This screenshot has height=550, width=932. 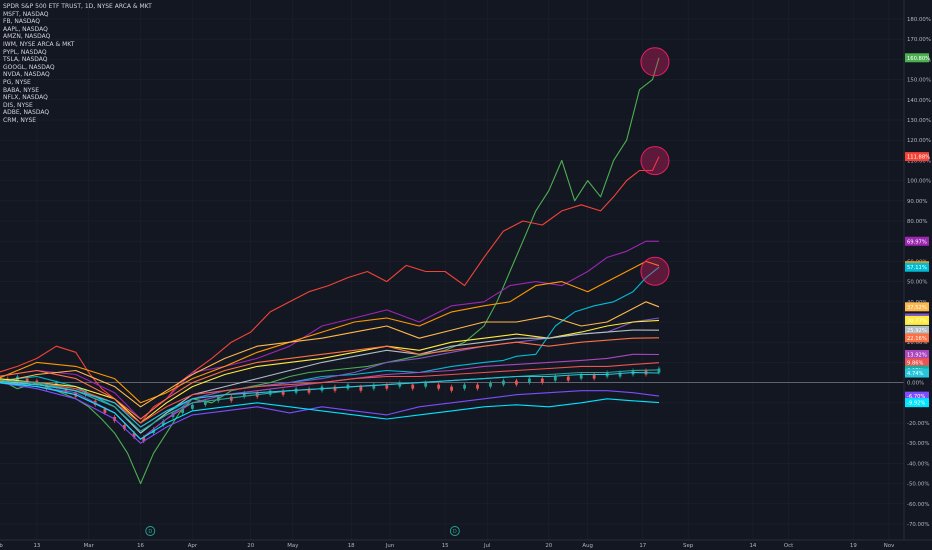 I want to click on legend-item-4: AMZN, NASDAQ, so click(x=27, y=37).